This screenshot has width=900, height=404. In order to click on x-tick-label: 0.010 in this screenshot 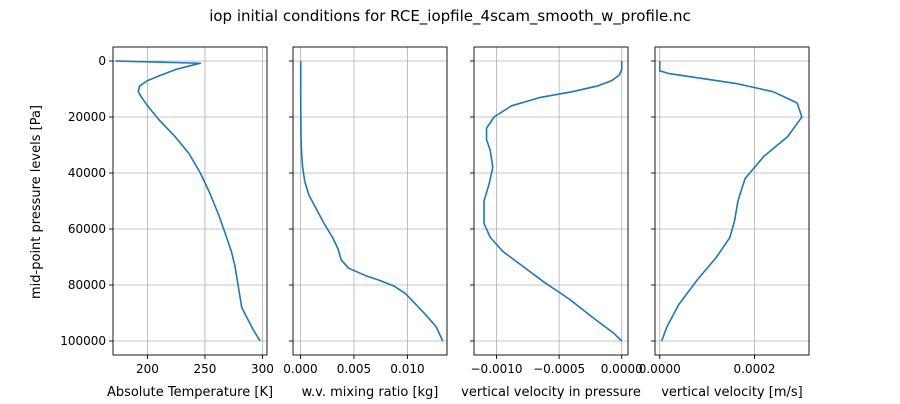, I will do `click(407, 369)`.